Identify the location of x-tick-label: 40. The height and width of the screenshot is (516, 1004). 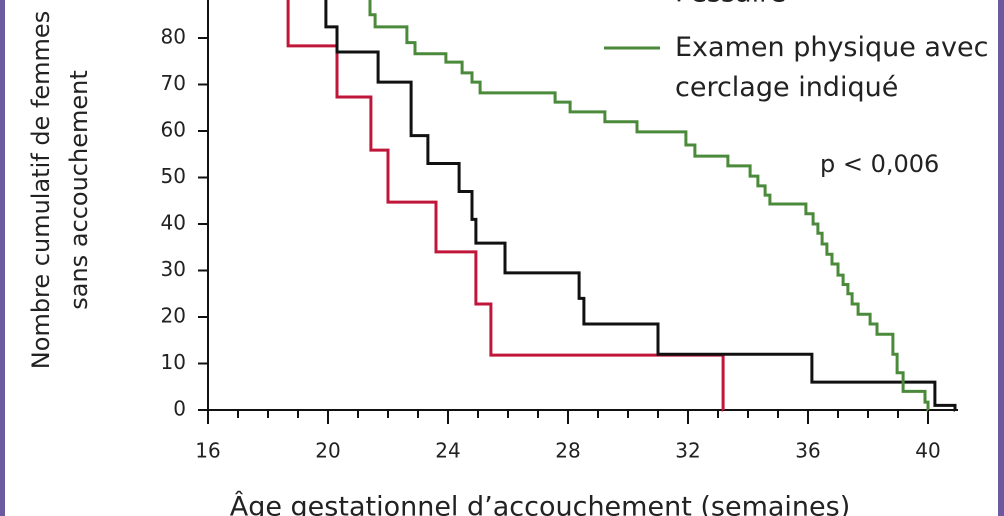
(927, 451).